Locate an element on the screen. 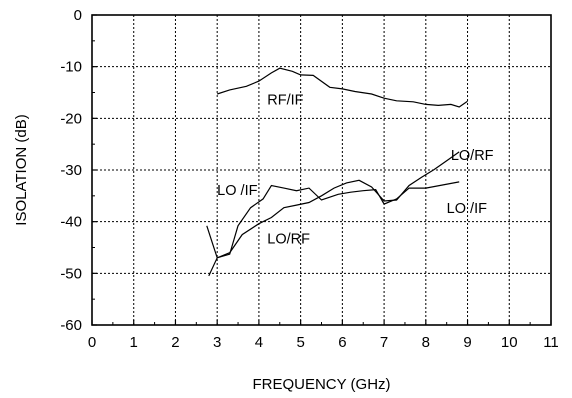 This screenshot has height=398, width=572. series-line-rf-if is located at coordinates (342, 87).